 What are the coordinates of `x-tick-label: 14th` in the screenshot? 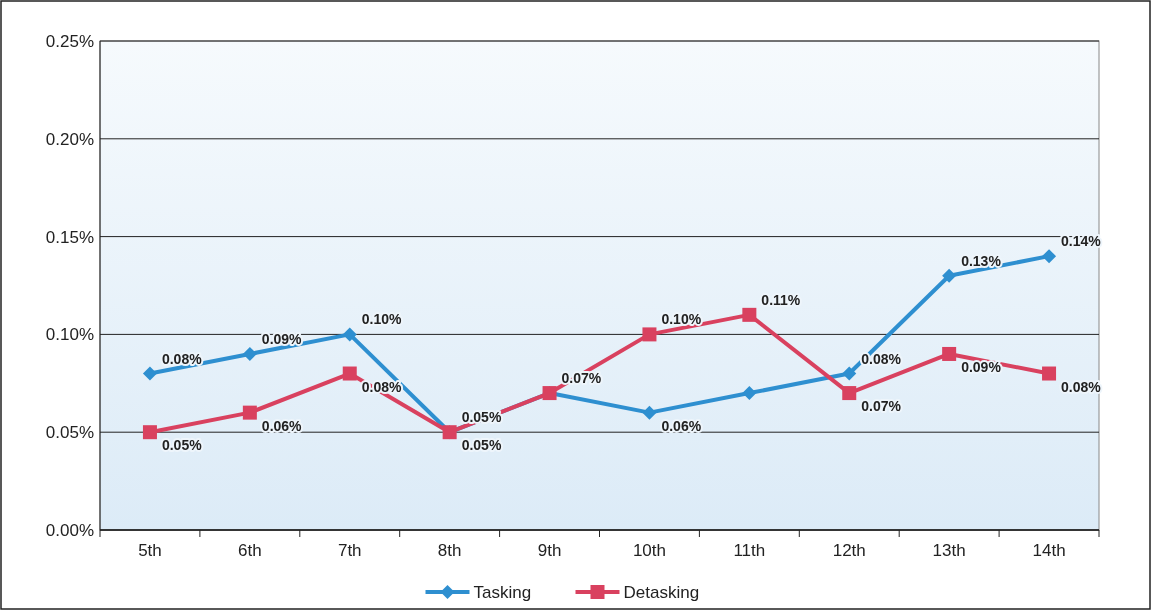 It's located at (1049, 550).